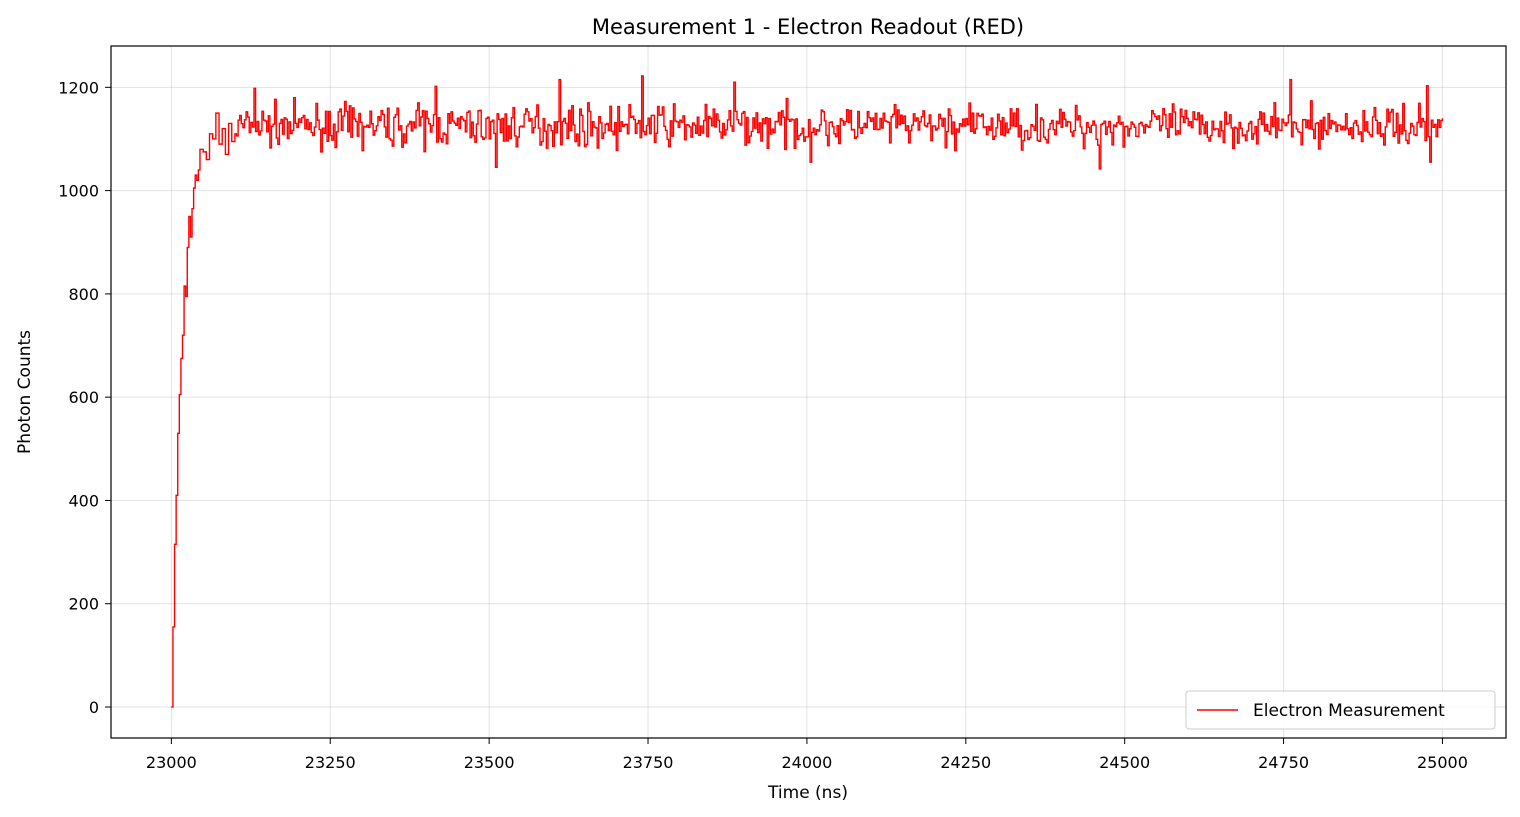 This screenshot has height=817, width=1520. I want to click on x-tick: 23000, so click(171, 755).